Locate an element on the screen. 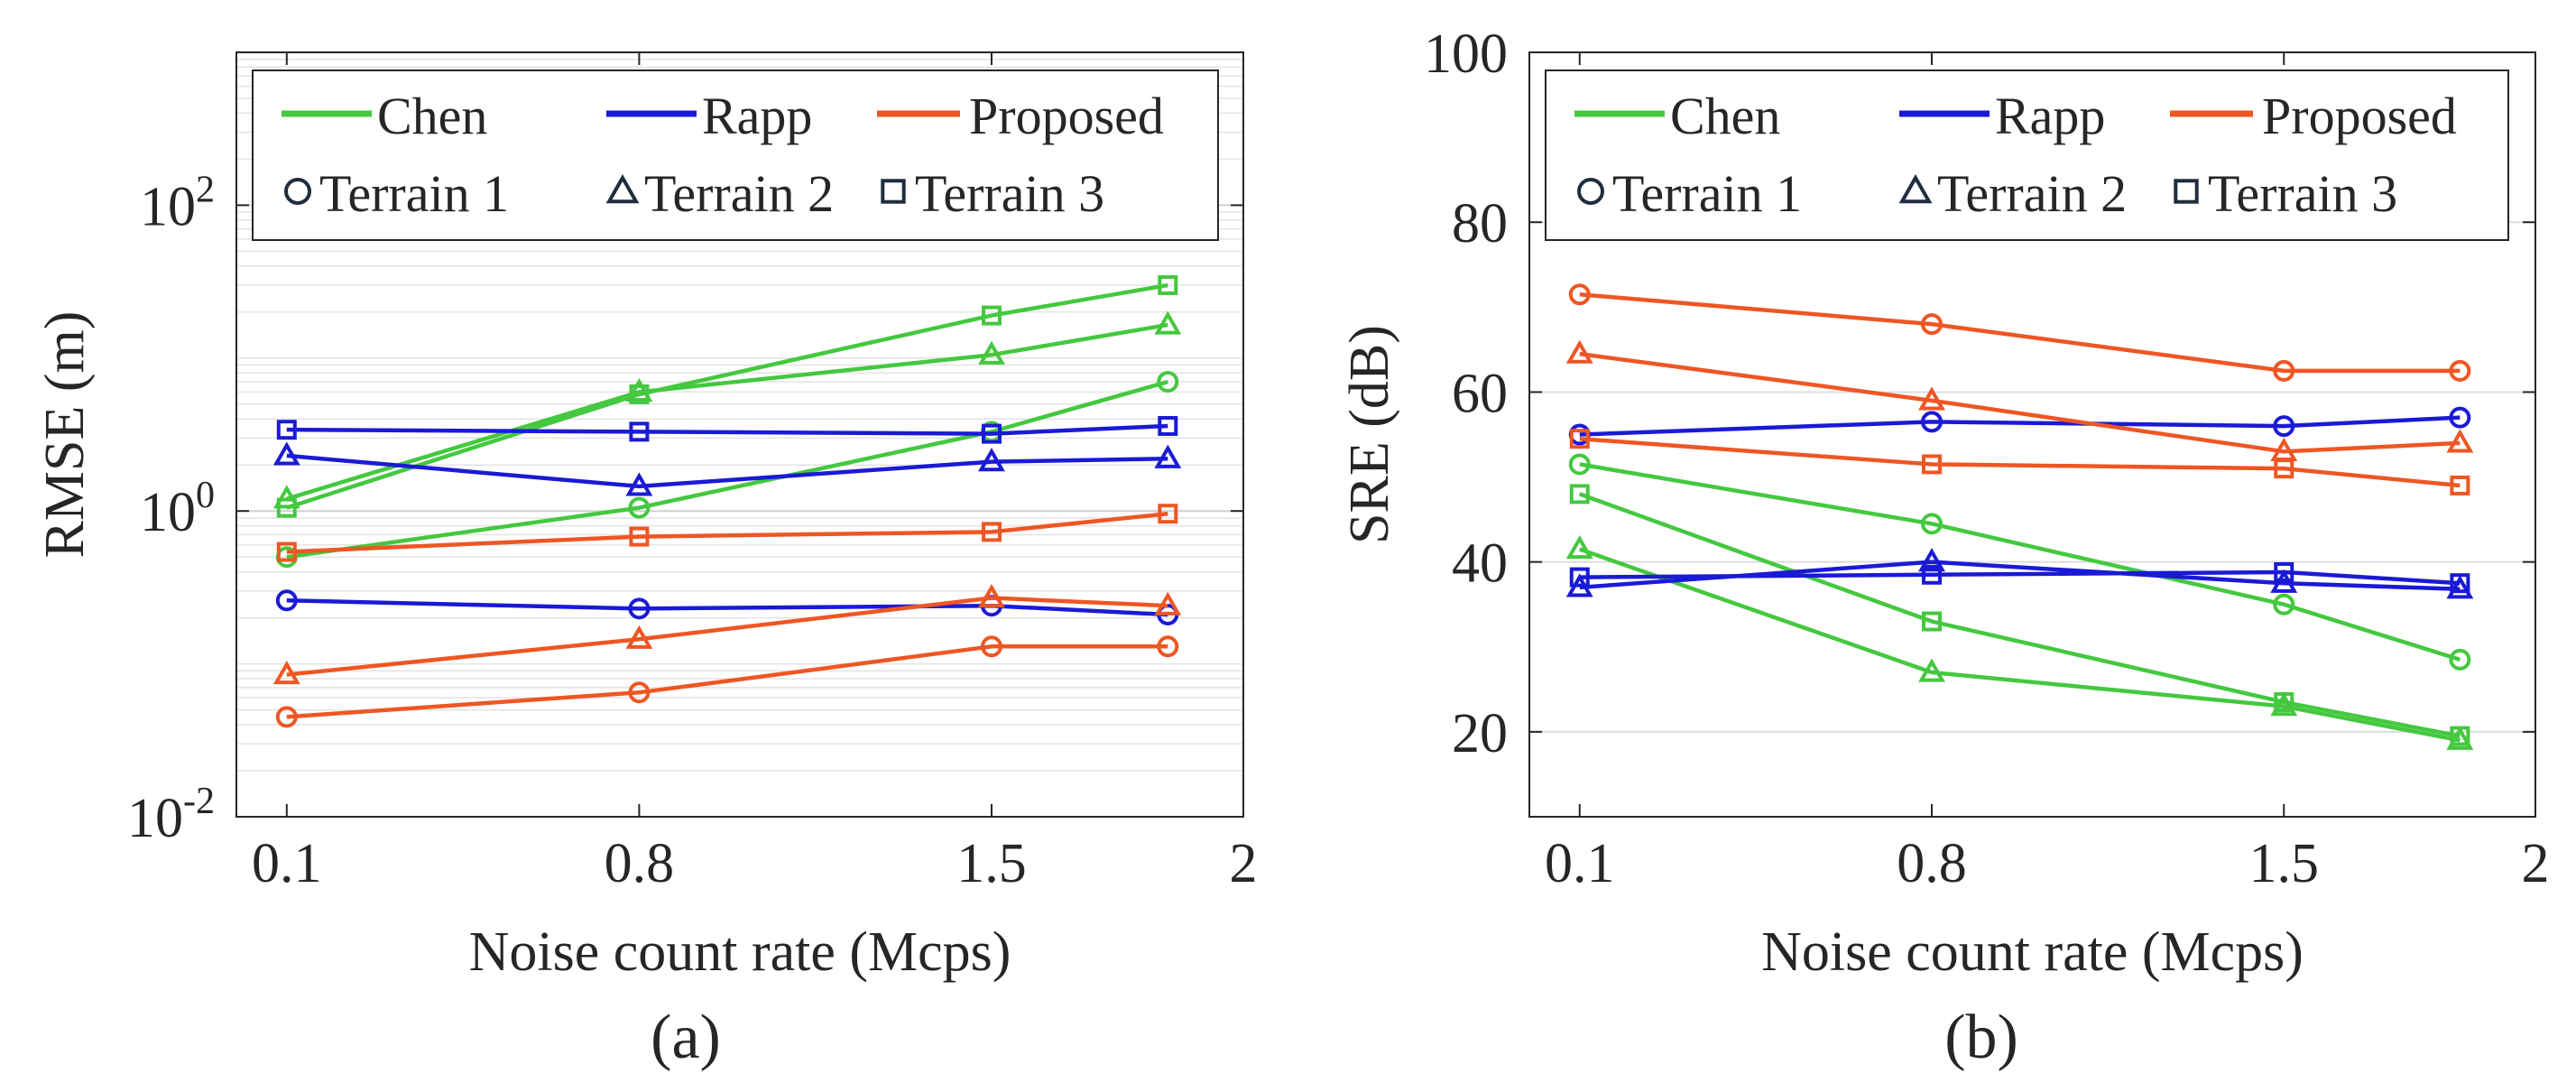 The width and height of the screenshot is (2576, 1083). y-tick-label: 10⁰ is located at coordinates (177, 509).